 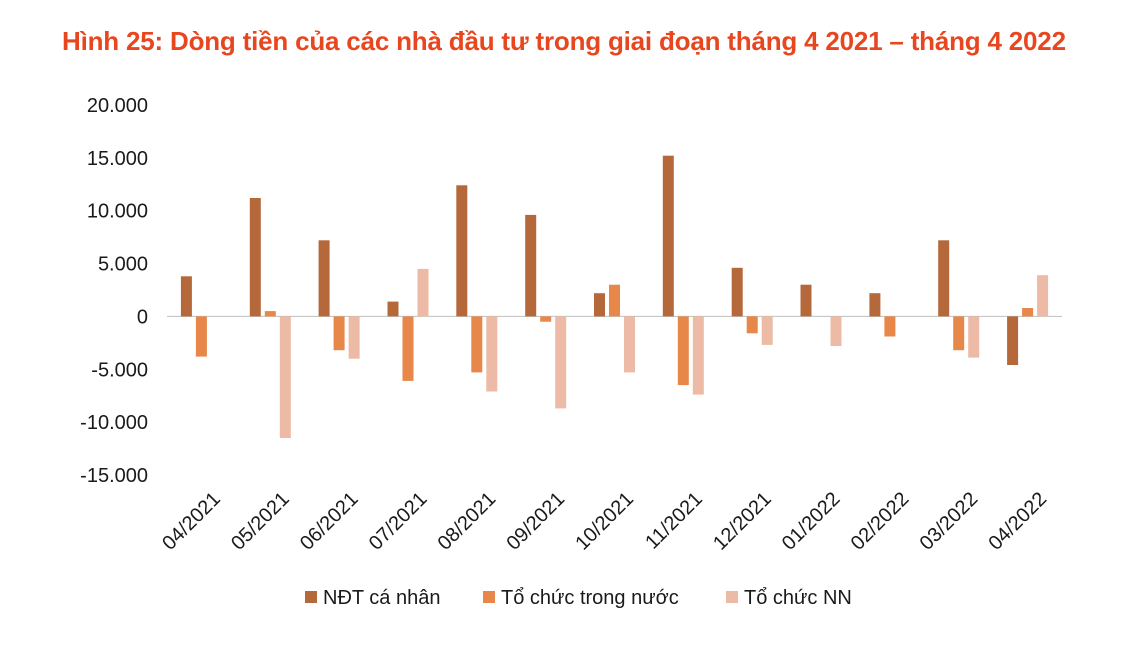 I want to click on x-tick-label: 04/2021, so click(x=191, y=521).